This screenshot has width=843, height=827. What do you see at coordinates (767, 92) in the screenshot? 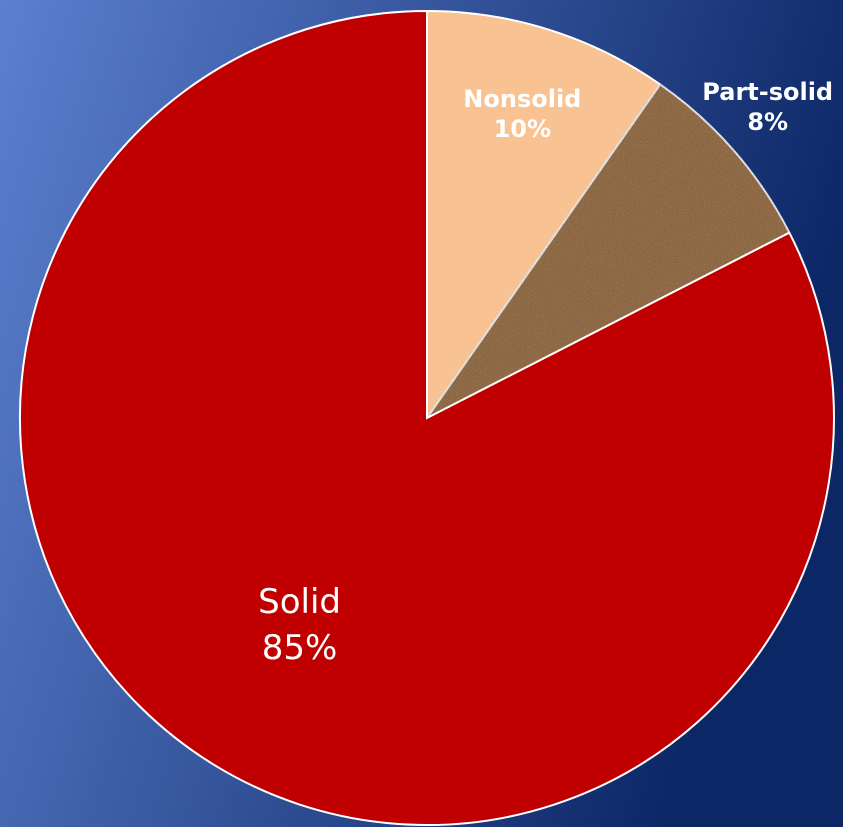
I see `slice-label: Part-solid` at bounding box center [767, 92].